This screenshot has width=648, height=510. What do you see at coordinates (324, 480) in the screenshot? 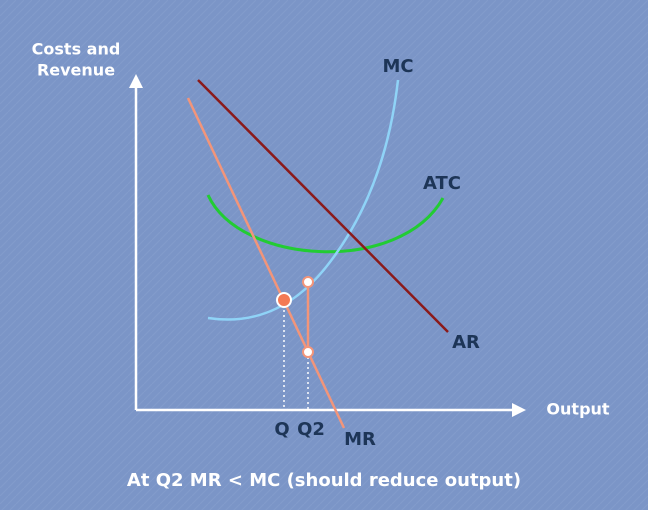
I see `caption: At Q2 MR < MC (should reduce output)` at bounding box center [324, 480].